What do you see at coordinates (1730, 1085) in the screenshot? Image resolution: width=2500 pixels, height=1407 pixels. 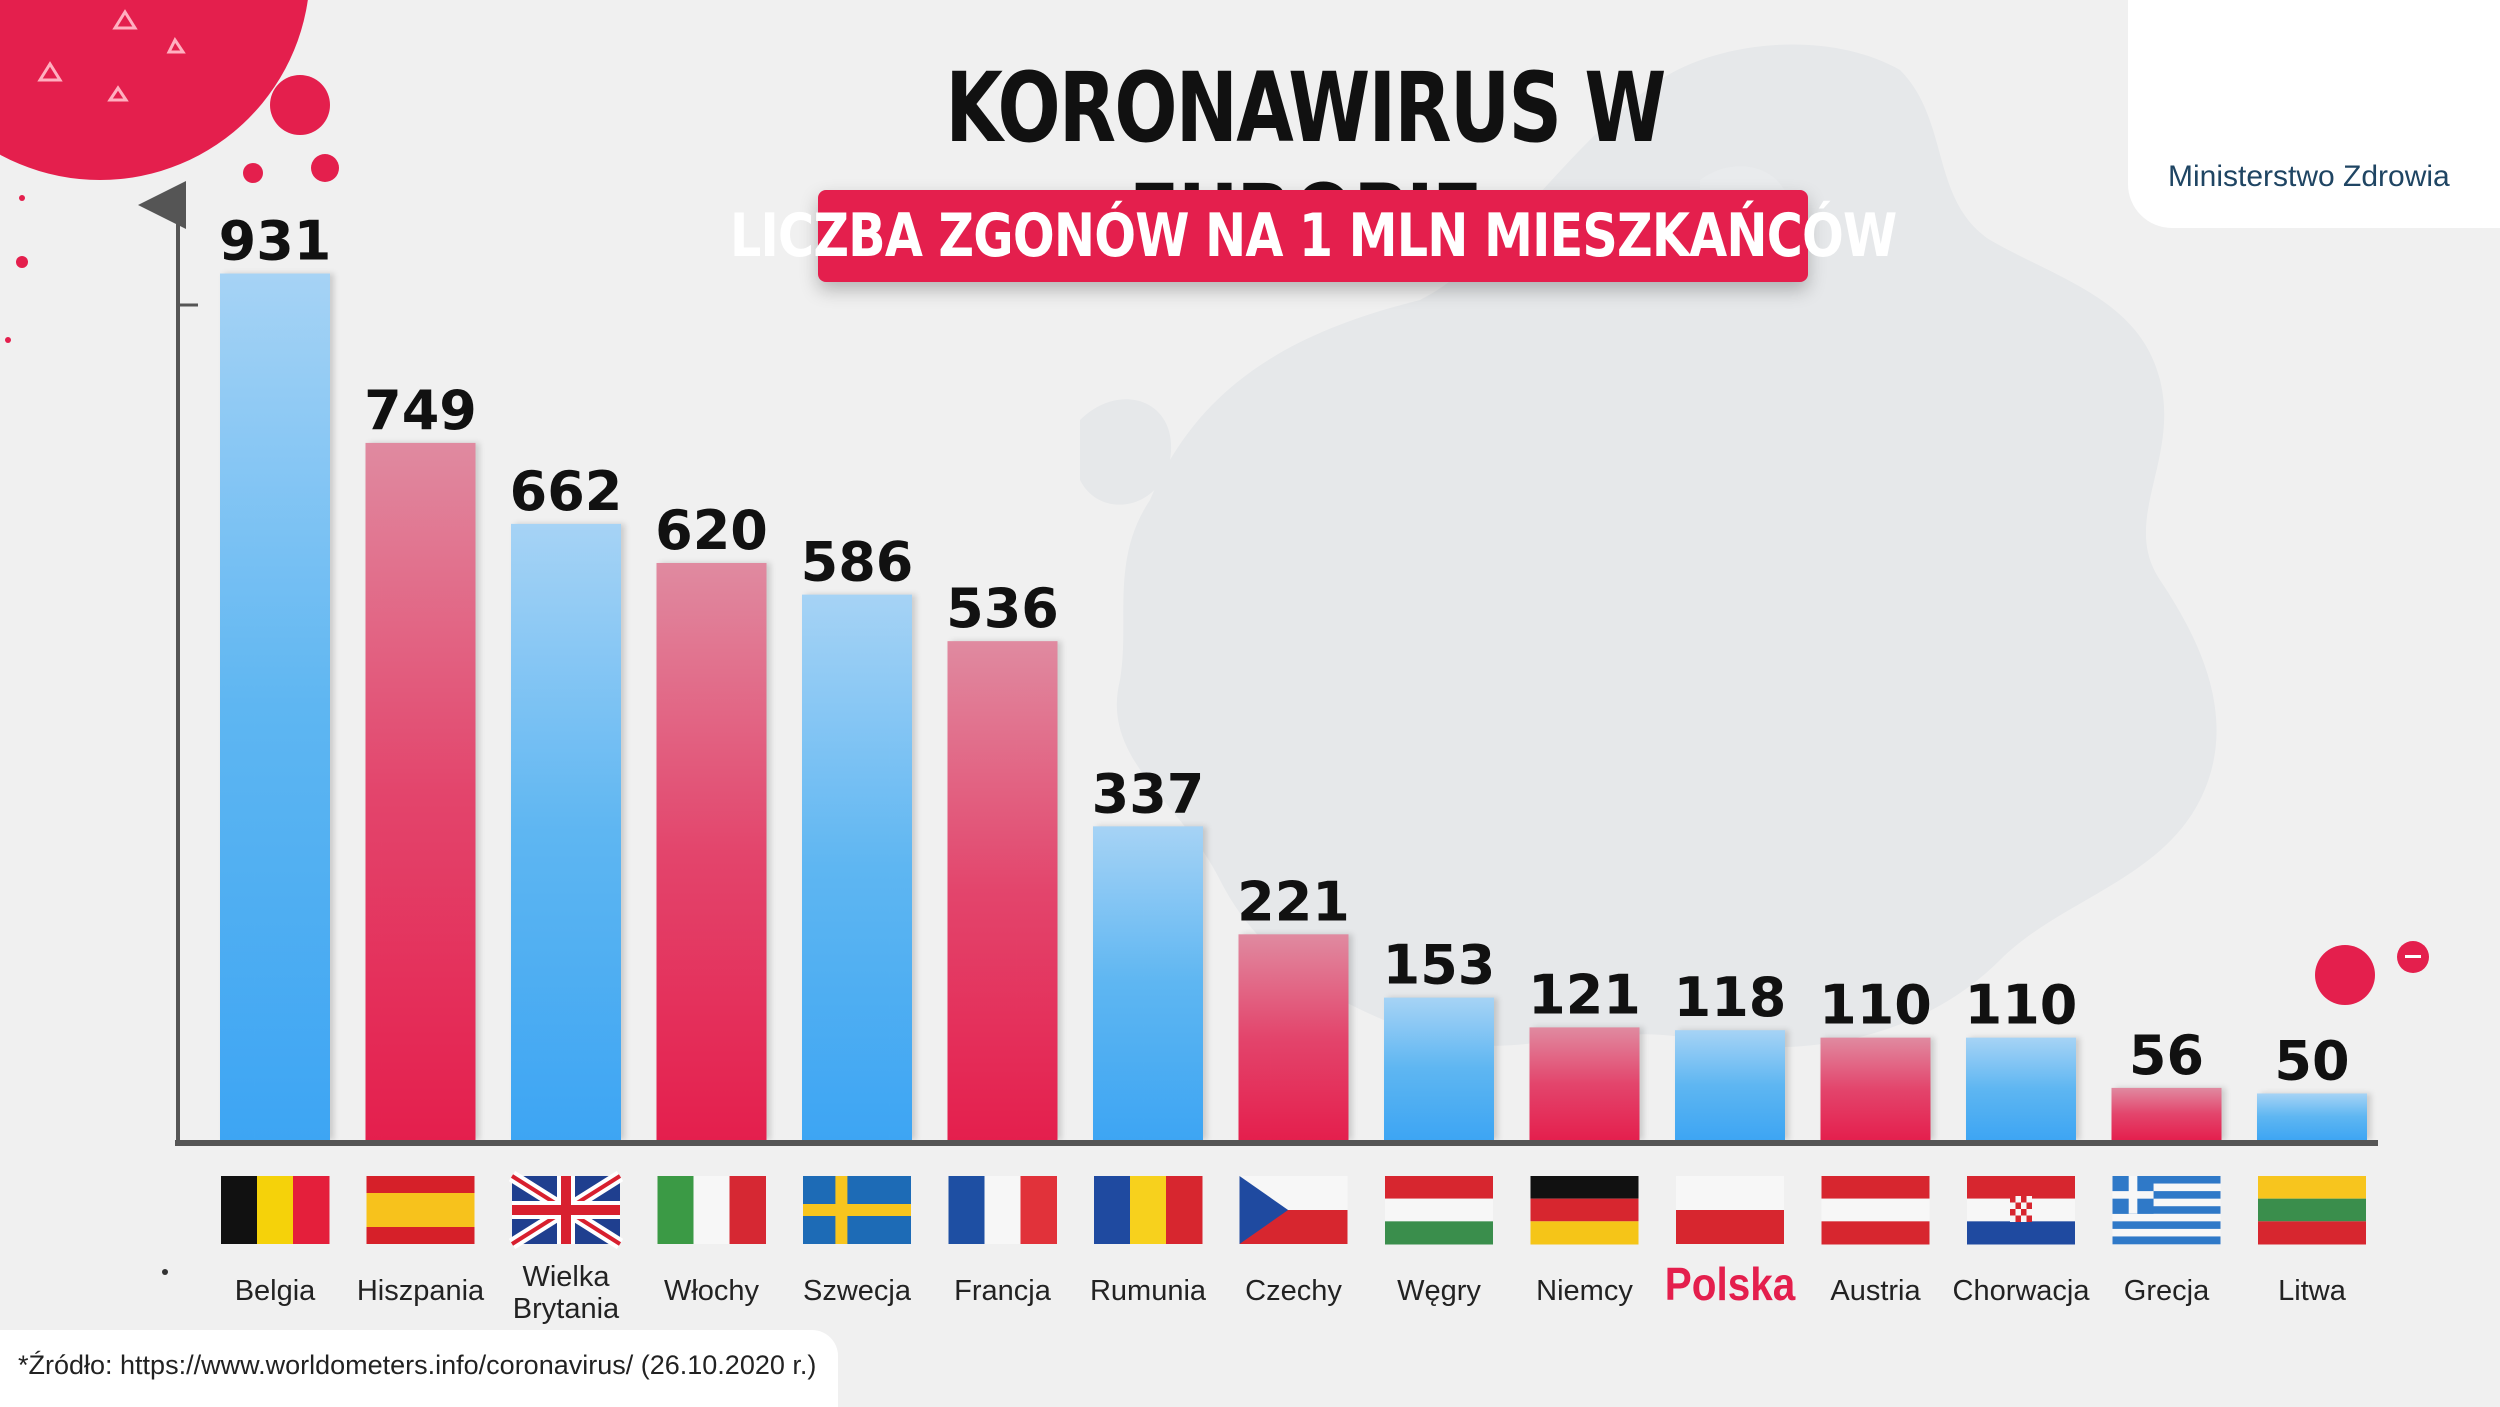 I see `bar-poland` at bounding box center [1730, 1085].